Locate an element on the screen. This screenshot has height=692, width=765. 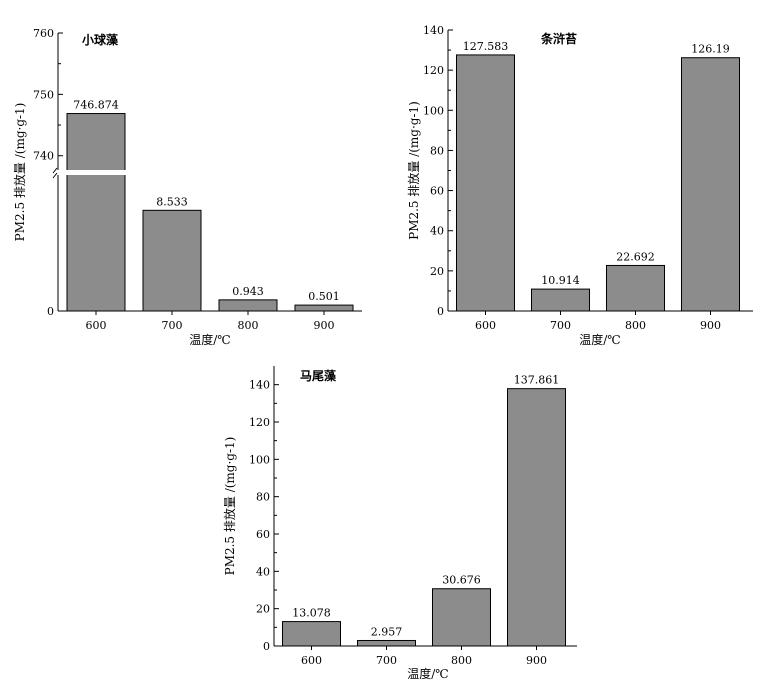
bar-value-label: 22.692 is located at coordinates (635, 256).